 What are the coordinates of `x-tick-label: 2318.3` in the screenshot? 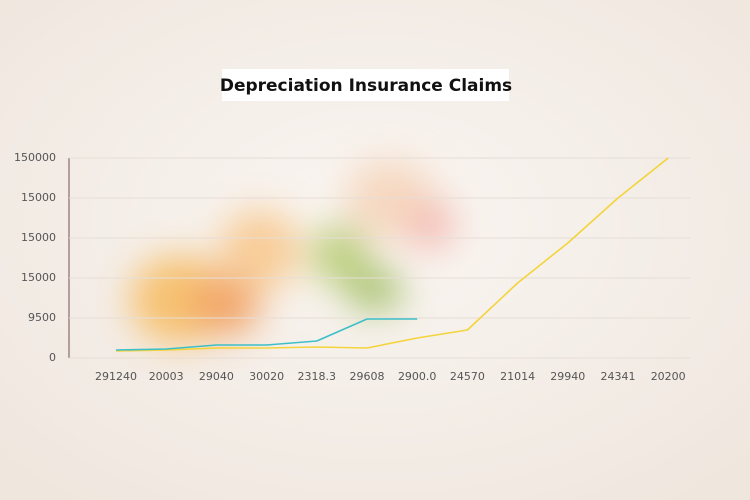 It's located at (317, 376).